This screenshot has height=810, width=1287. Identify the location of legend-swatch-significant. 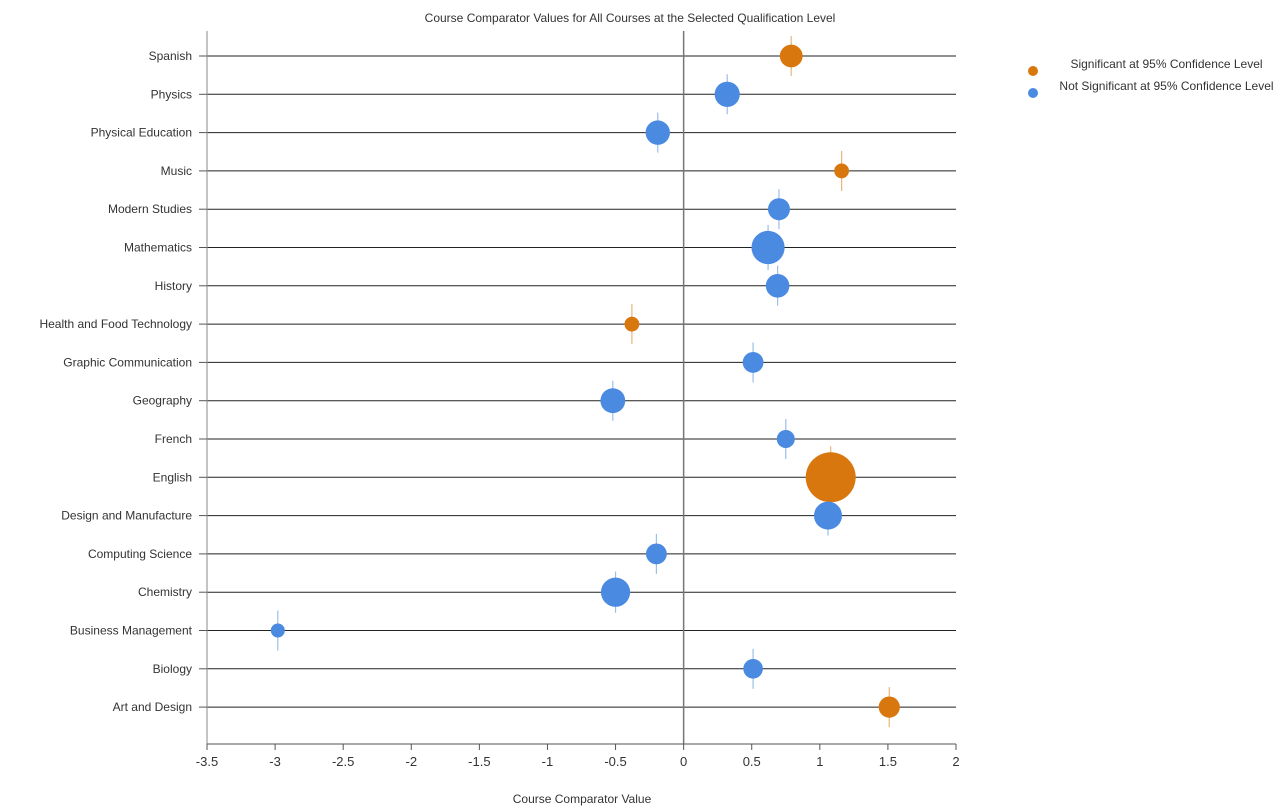
(1033, 71).